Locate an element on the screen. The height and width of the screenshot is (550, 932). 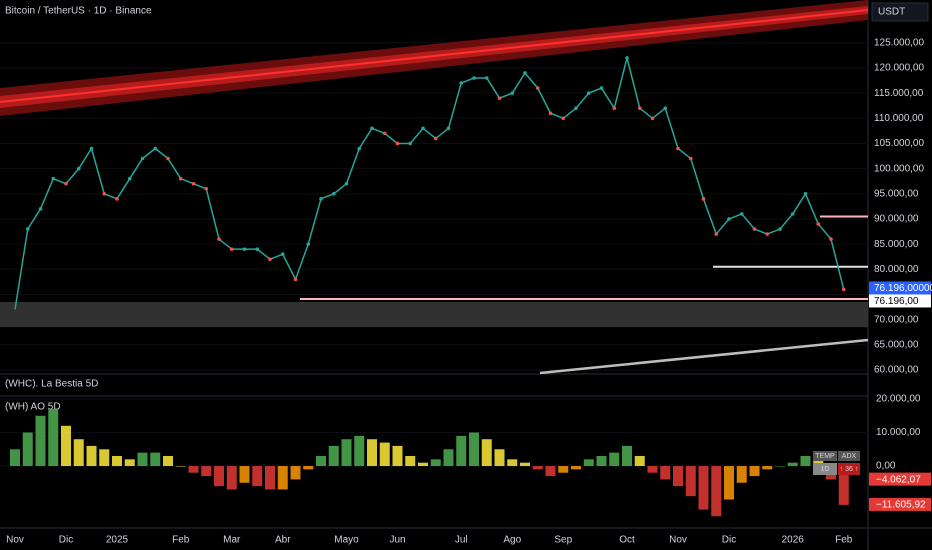
ao-badge-label: −11.605,92 is located at coordinates (901, 505).